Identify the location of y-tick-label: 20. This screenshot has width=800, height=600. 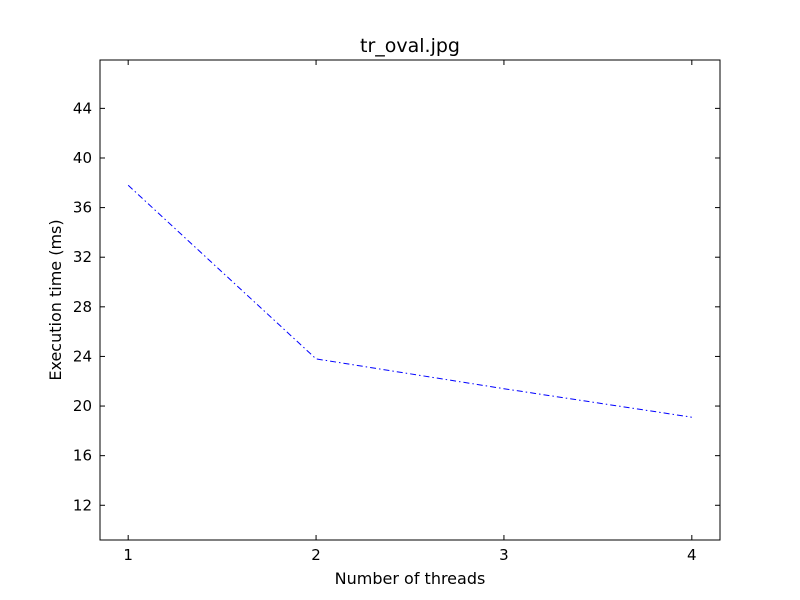
(82, 406).